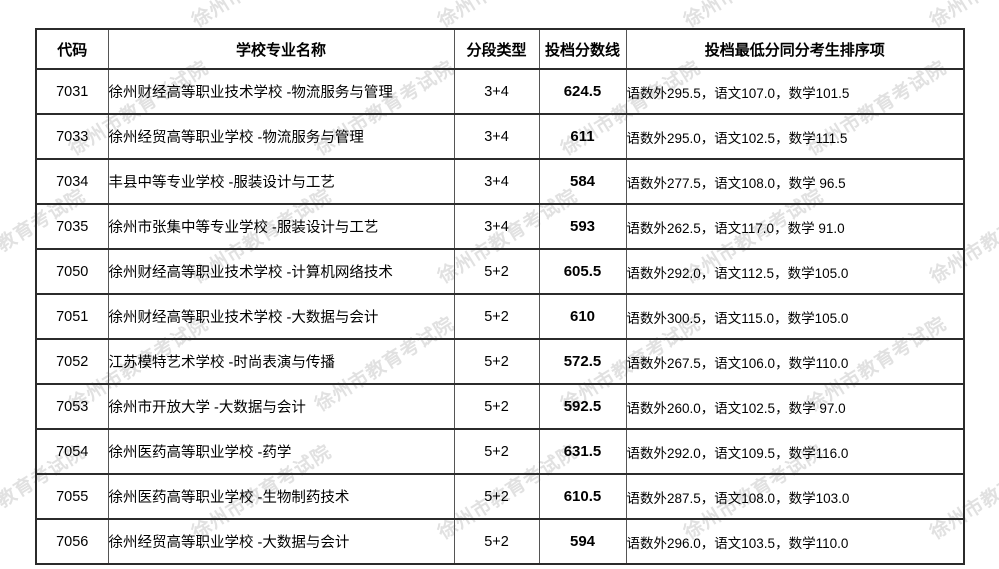  Describe the element at coordinates (795, 496) in the screenshot. I see `cell-rank: 语数外287.5，语文108.0，数学103.0` at that location.